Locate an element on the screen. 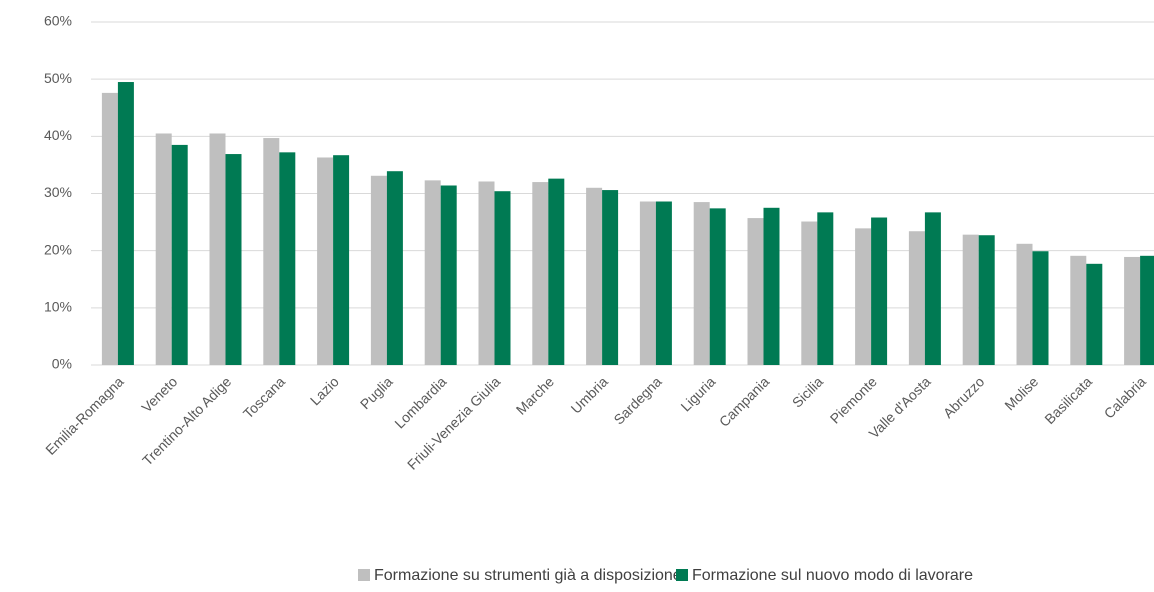 The image size is (1154, 592). y-tick-label: 50% is located at coordinates (58, 78).